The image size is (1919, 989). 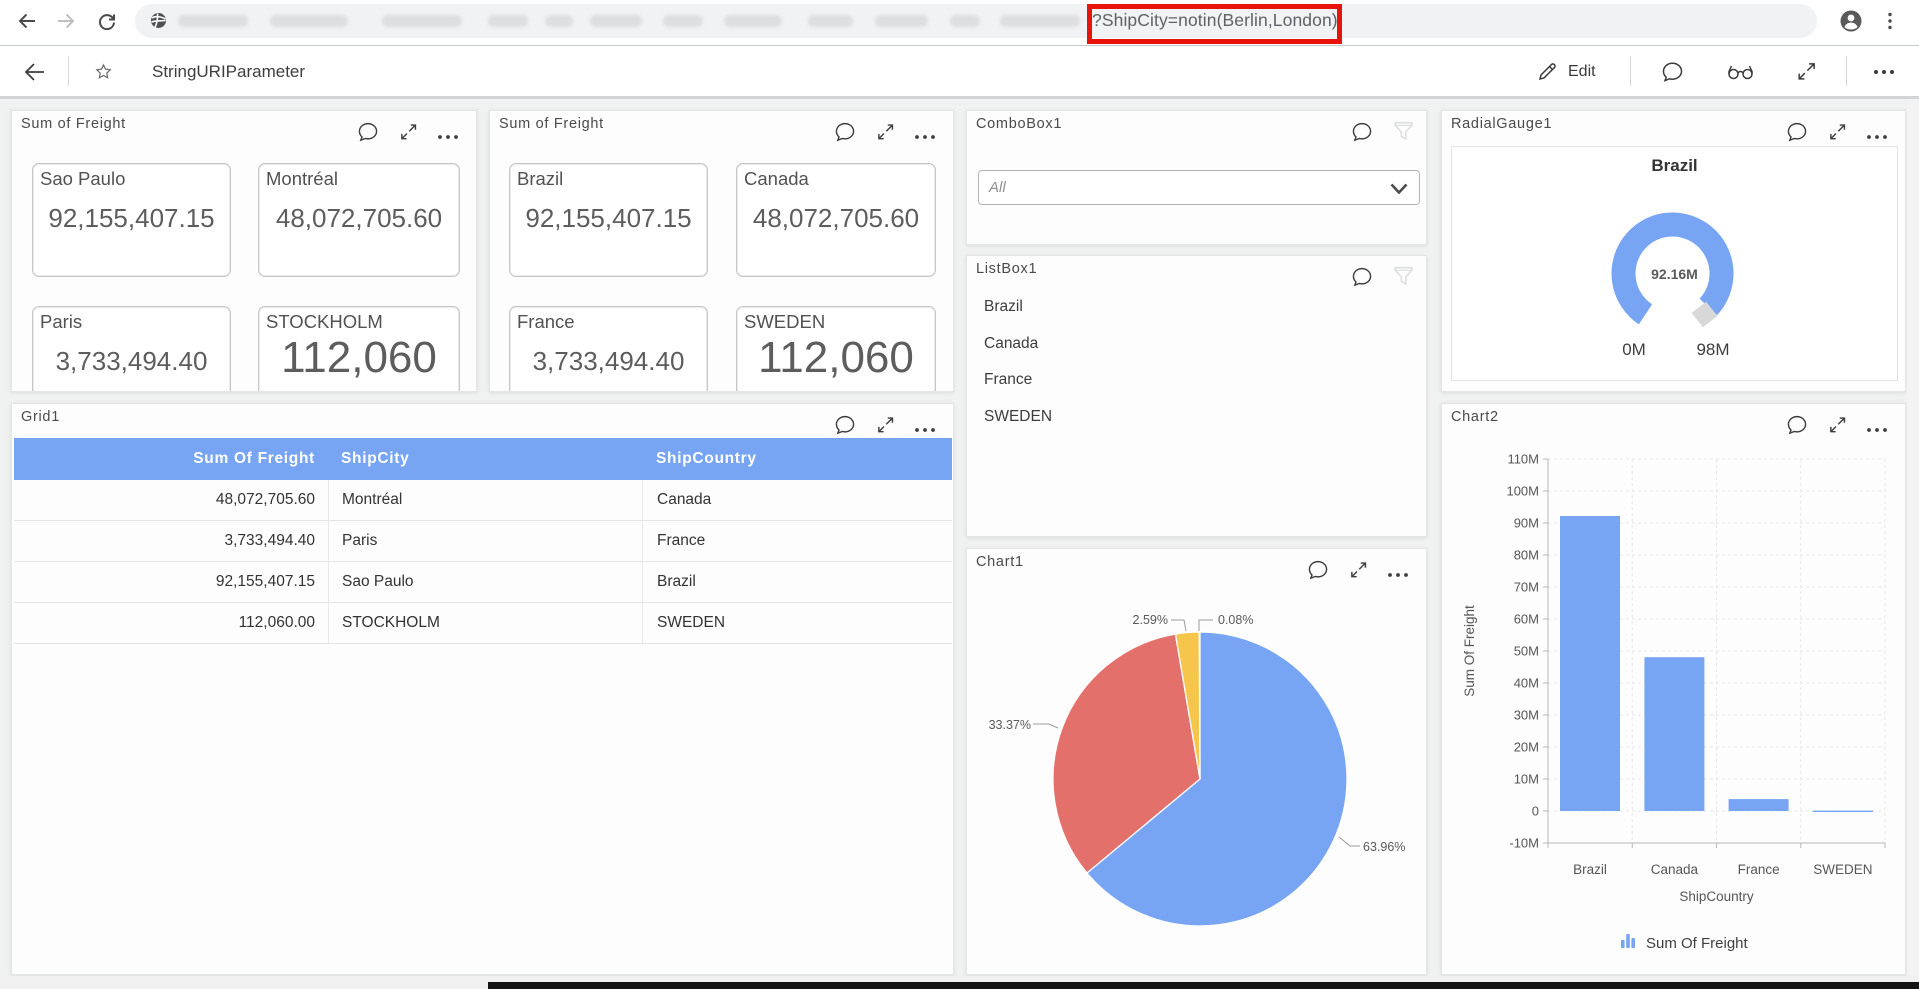 I want to click on svg-text: -10M, so click(x=1524, y=843).